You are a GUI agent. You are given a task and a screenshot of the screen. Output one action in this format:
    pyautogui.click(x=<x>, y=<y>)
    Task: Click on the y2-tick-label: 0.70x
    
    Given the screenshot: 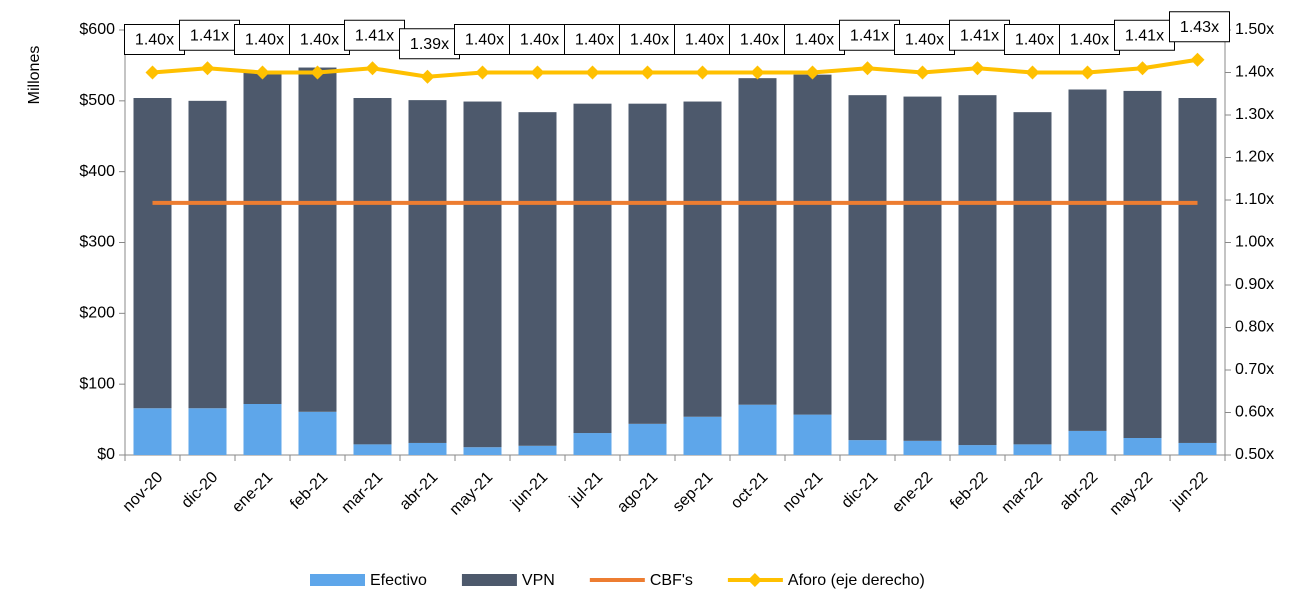 What is the action you would take?
    pyautogui.click(x=1254, y=369)
    